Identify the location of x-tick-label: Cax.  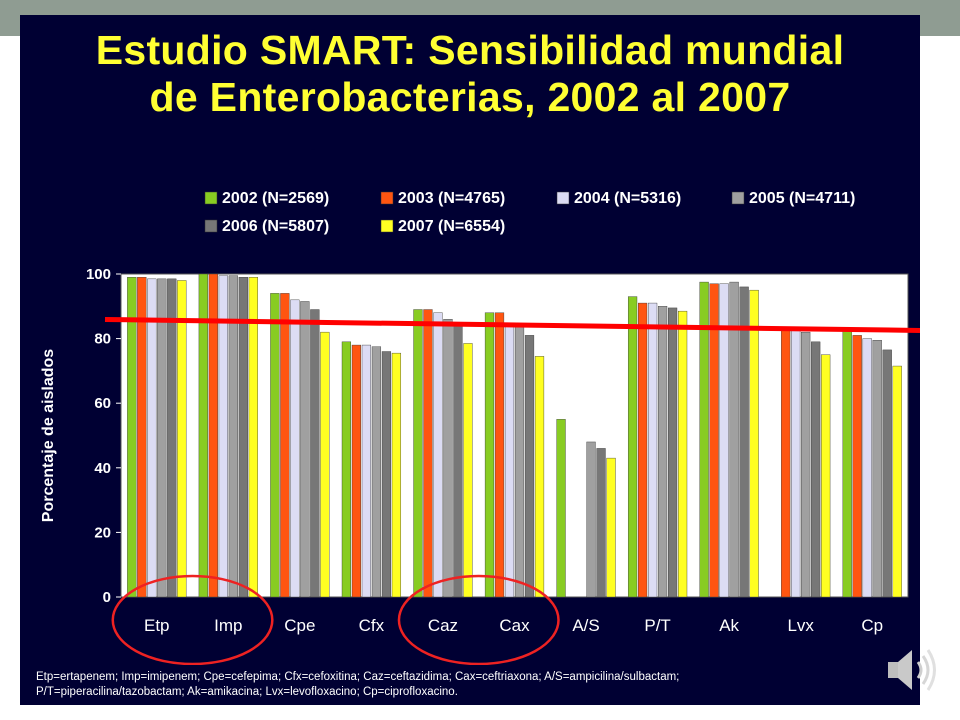
(514, 625).